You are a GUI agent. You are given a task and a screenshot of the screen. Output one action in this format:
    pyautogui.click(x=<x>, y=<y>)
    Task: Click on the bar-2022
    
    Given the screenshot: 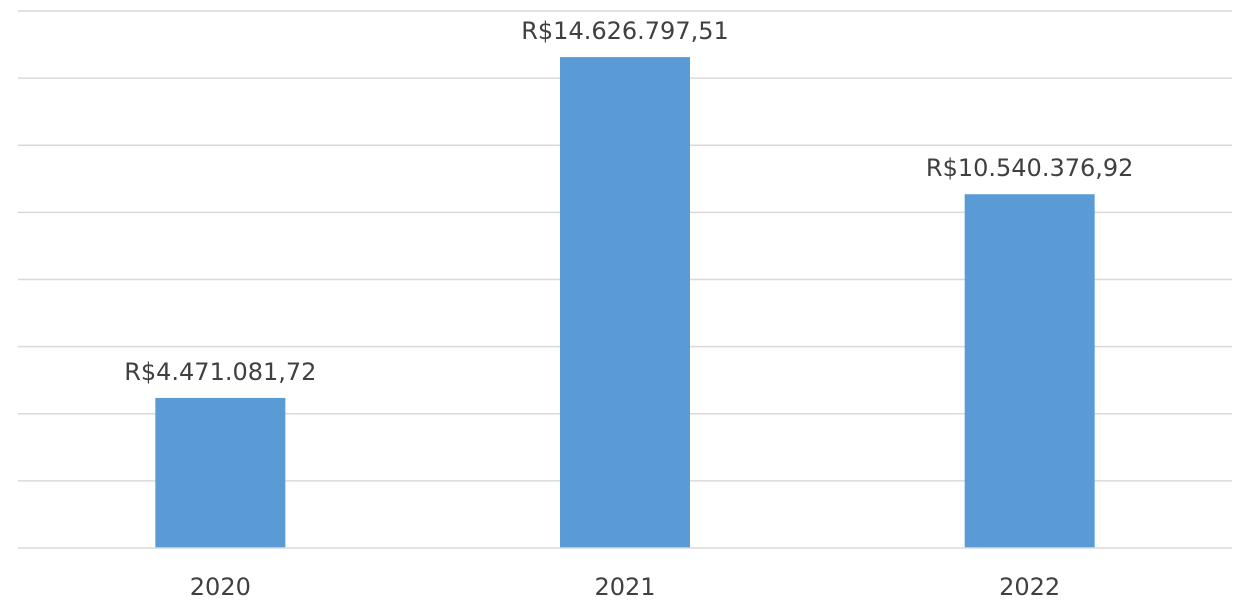 What is the action you would take?
    pyautogui.click(x=1029, y=371)
    